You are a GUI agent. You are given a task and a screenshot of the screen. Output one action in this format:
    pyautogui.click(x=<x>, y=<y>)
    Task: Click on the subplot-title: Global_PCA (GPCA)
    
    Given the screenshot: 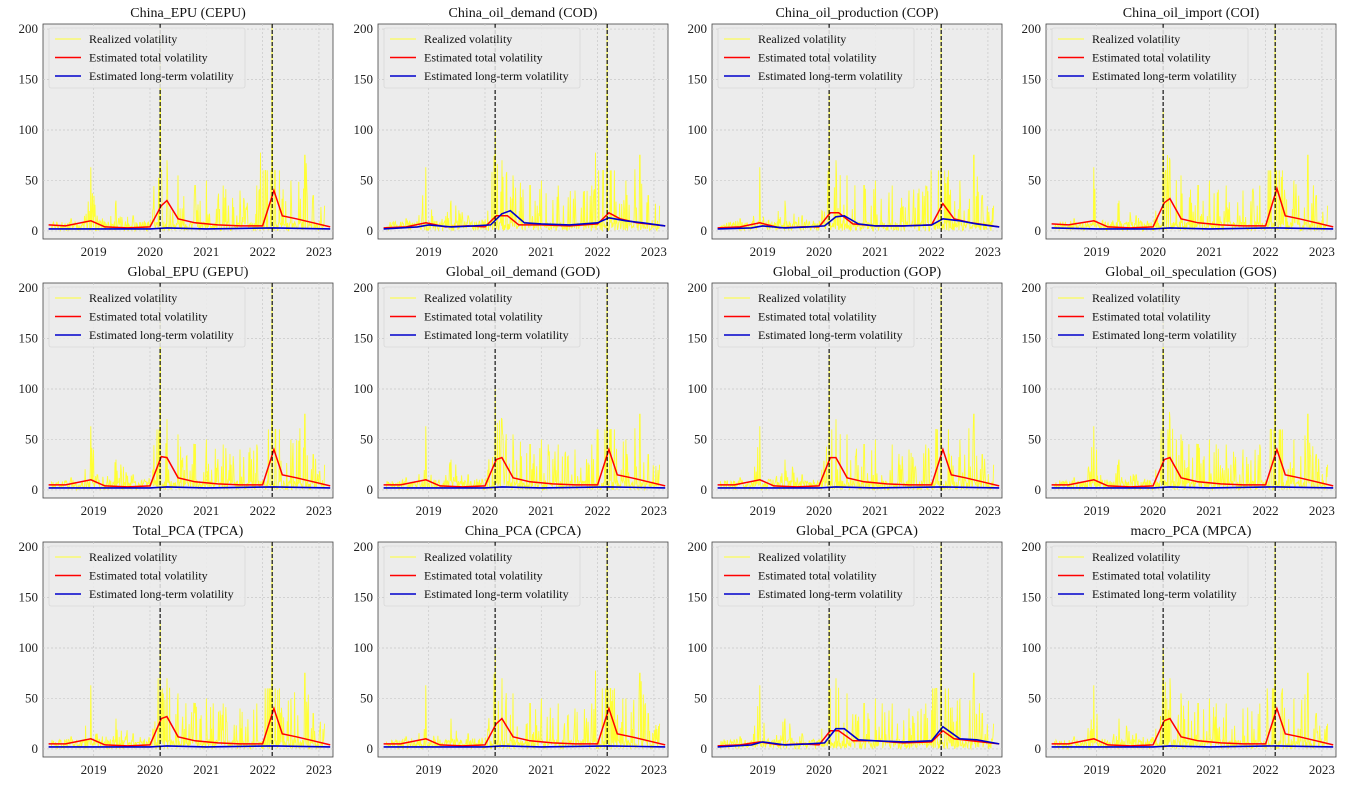 What is the action you would take?
    pyautogui.click(x=857, y=531)
    